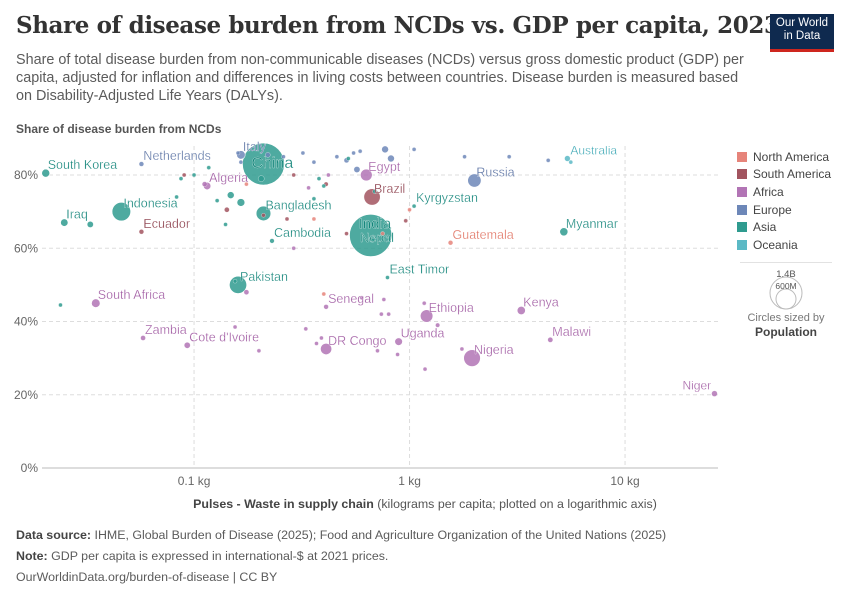 This screenshot has height=600, width=850. Describe the element at coordinates (451, 243) in the screenshot. I see `point-guatemala` at that location.